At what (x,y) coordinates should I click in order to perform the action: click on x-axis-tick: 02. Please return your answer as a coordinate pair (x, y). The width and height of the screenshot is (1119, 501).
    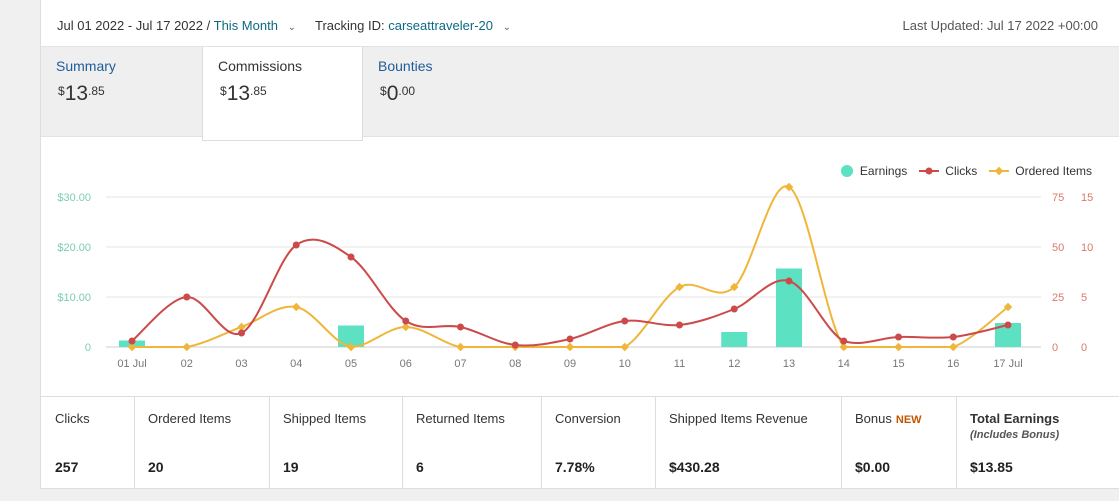
    Looking at the image, I should click on (187, 364).